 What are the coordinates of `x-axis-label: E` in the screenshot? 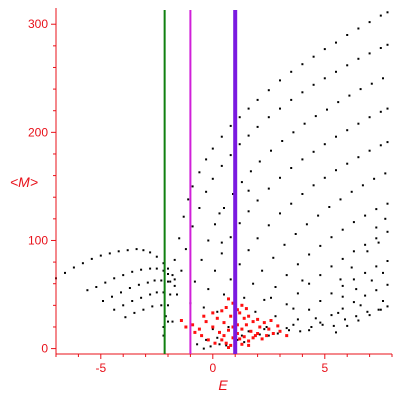 It's located at (223, 385).